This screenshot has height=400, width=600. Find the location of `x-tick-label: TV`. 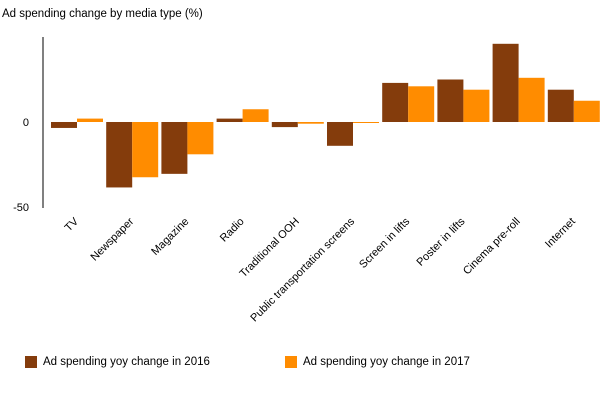

x-tick-label: TV is located at coordinates (72, 224).